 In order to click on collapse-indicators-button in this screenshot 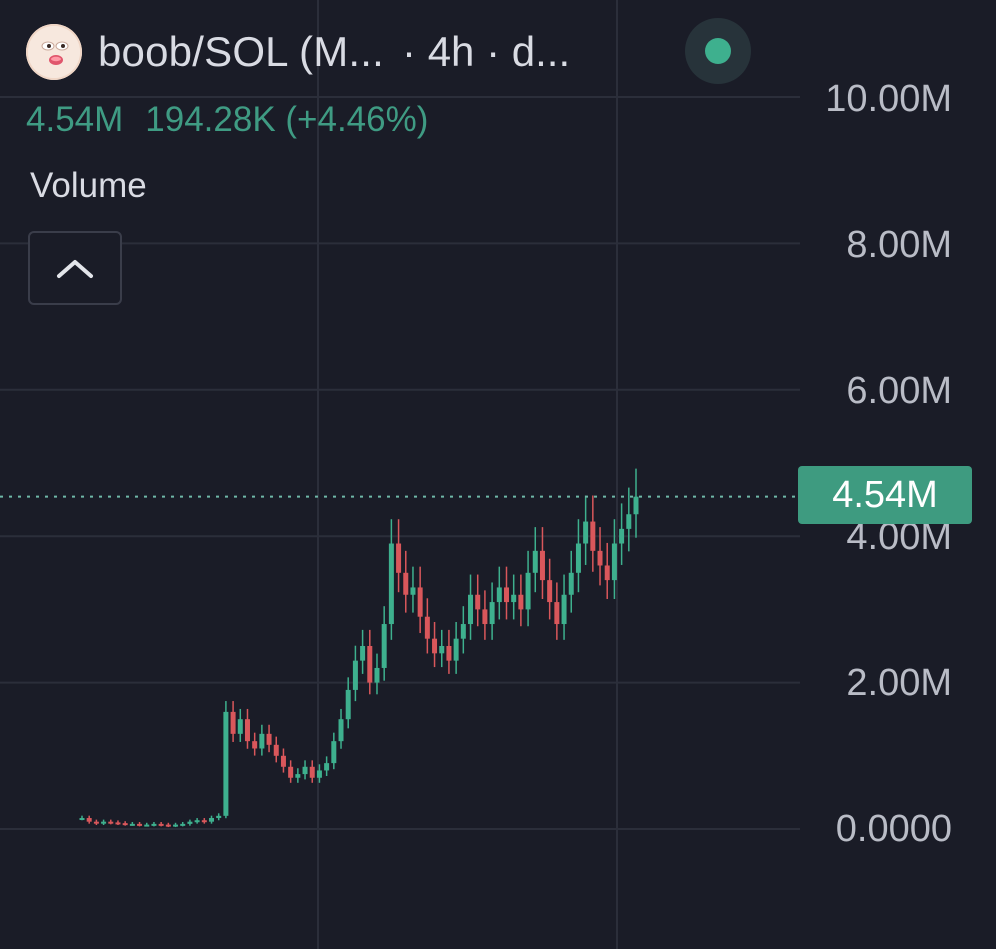, I will do `click(75, 268)`.